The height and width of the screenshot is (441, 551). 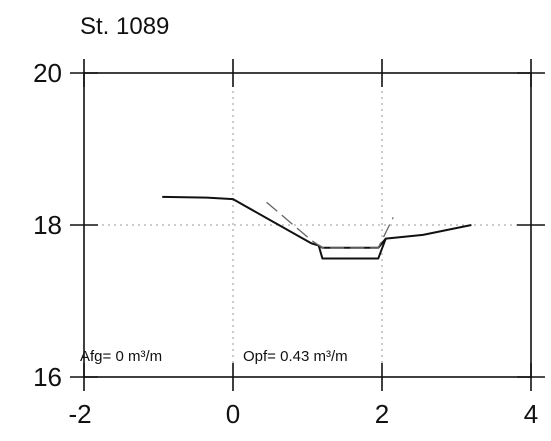 What do you see at coordinates (121, 356) in the screenshot?
I see `afg-annotation: Afg= 0 m³/m` at bounding box center [121, 356].